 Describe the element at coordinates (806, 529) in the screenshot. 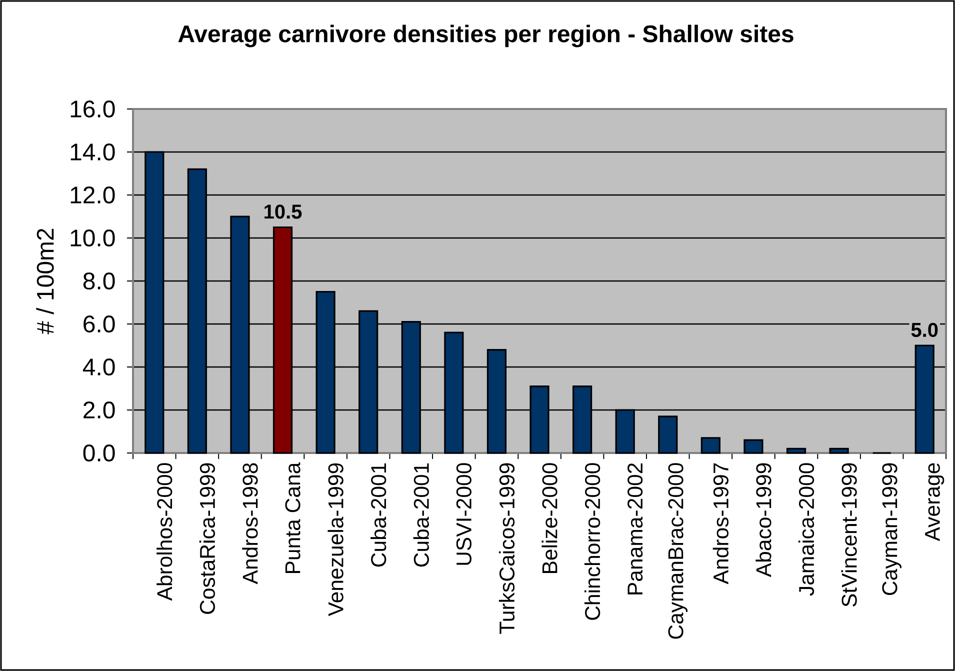

I see `x-tick-label: Jamaica-2000` at that location.